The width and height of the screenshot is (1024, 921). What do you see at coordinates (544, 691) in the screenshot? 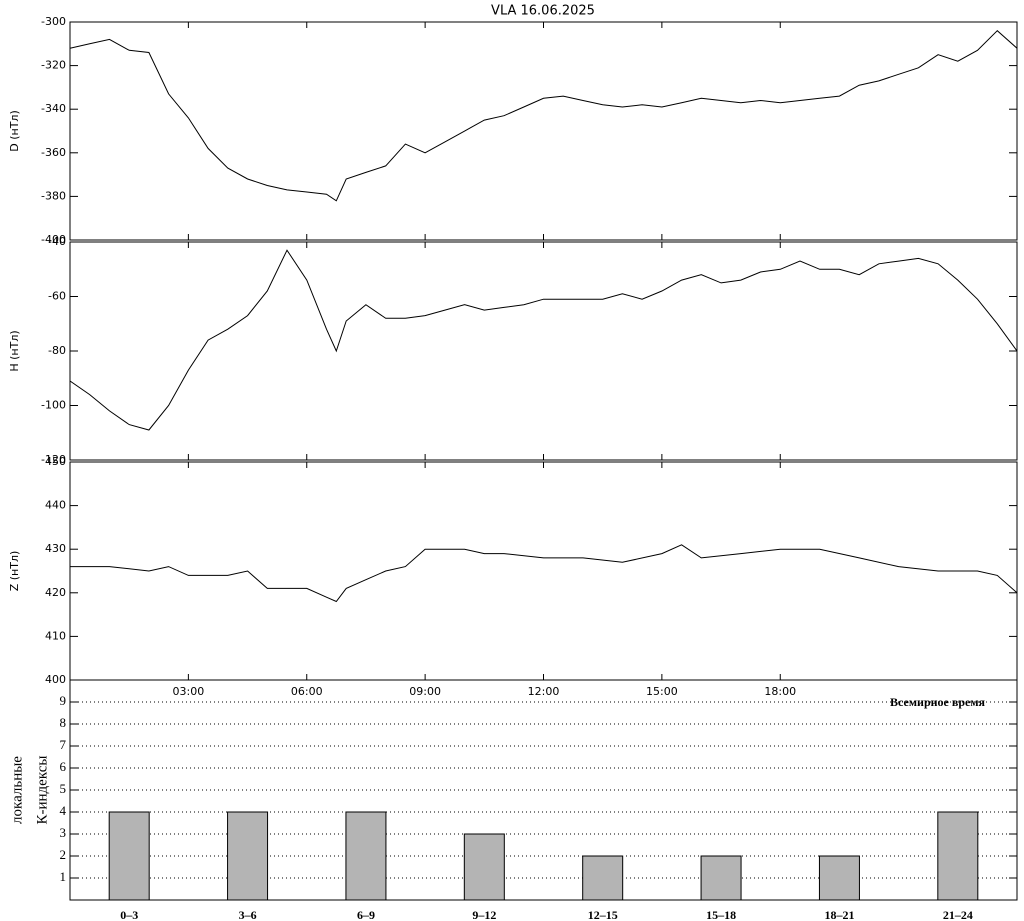
I see `x-tick-label: 12:00` at bounding box center [544, 691].